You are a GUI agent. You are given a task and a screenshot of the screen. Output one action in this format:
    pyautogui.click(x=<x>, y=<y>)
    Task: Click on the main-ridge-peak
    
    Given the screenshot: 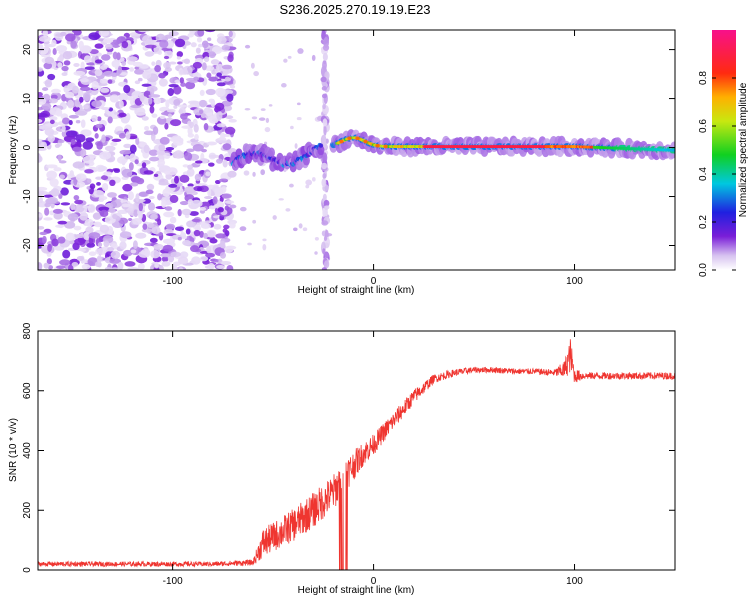 What is the action you would take?
    pyautogui.click(x=357, y=138)
    